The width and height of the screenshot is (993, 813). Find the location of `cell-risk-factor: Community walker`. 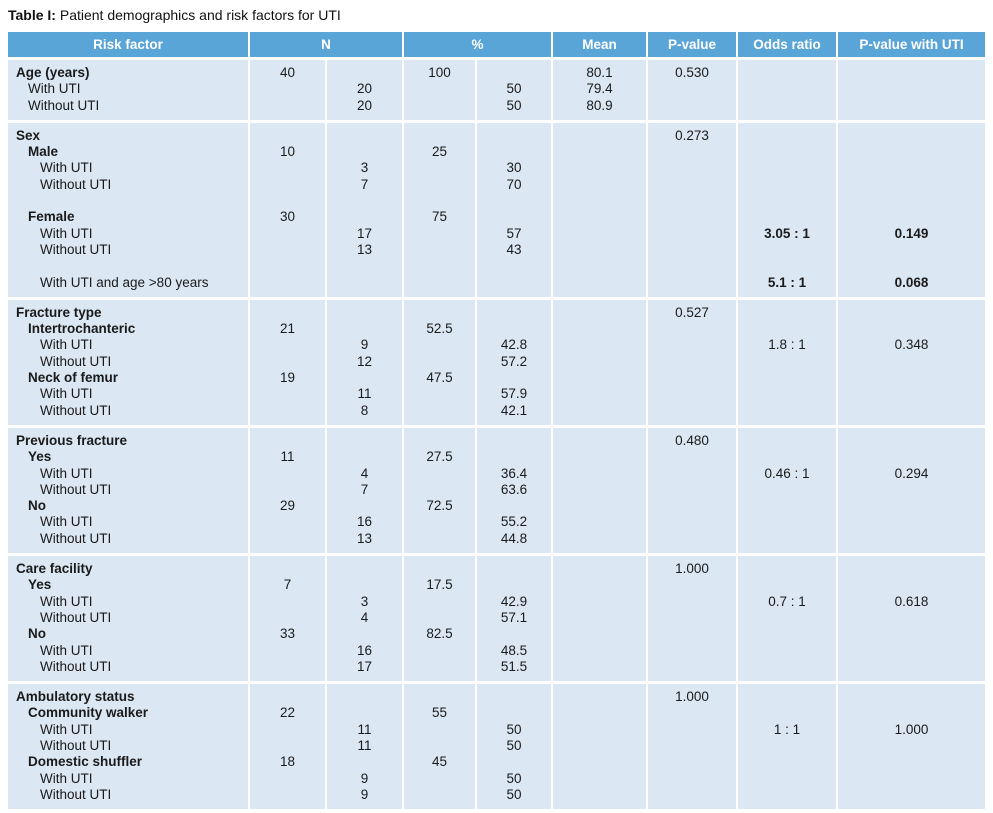

cell-risk-factor: Community walker is located at coordinates (129, 713).